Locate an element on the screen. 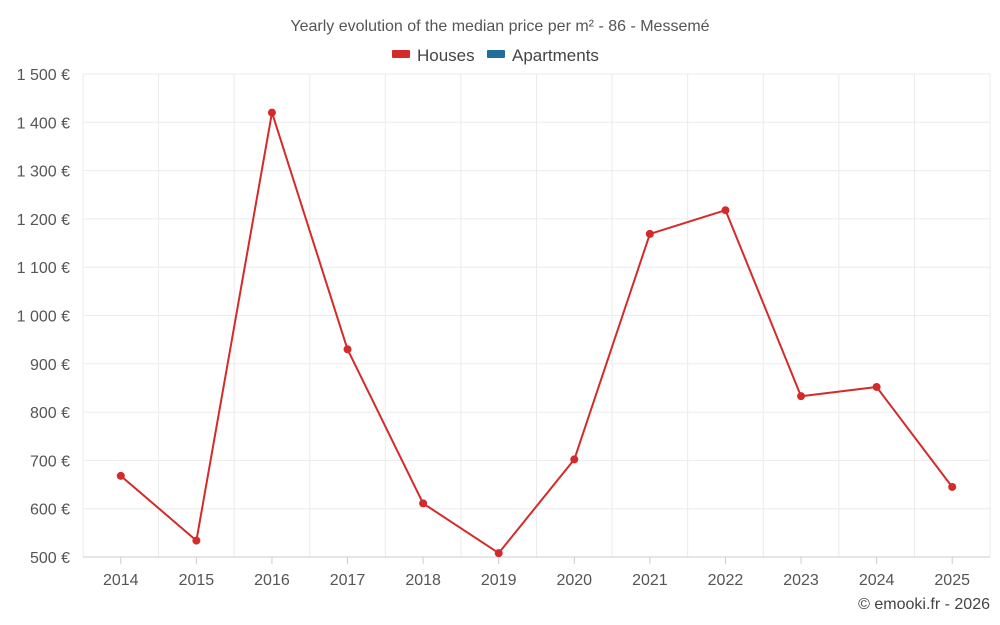 The height and width of the screenshot is (625, 1000). x-tick-label-2018: 2018 is located at coordinates (423, 580).